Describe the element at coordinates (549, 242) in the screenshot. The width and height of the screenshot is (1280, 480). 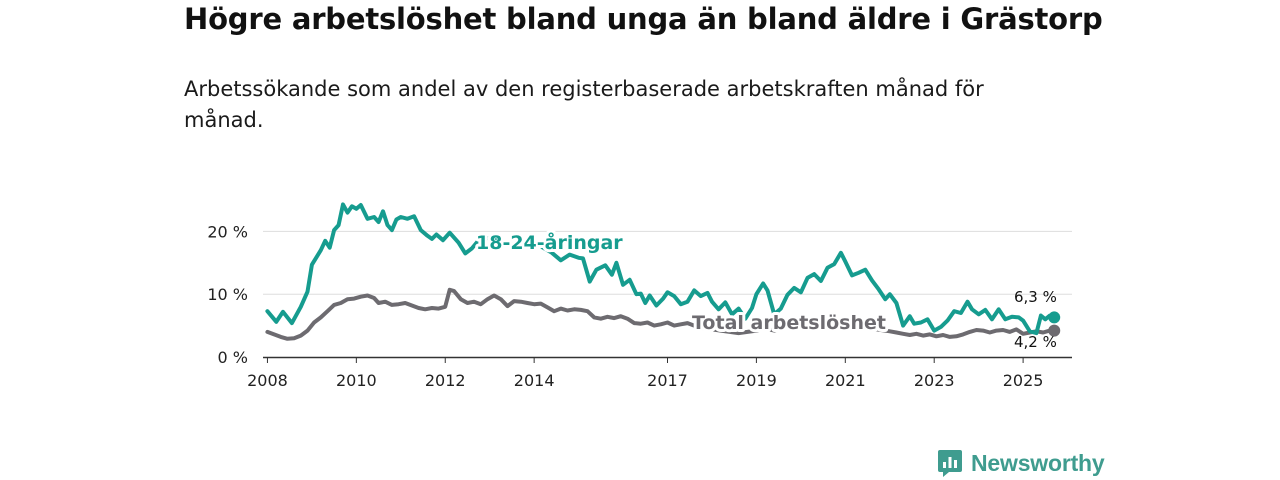
I see `series-label-youth: 18-24-åringar` at that location.